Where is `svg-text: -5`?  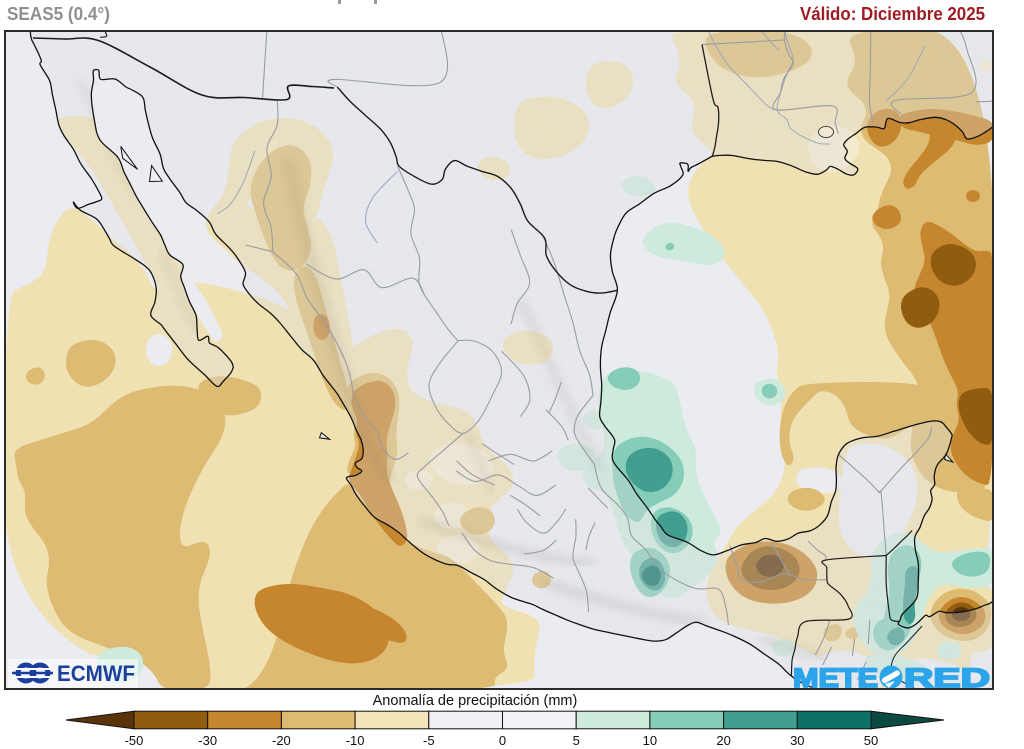
svg-text: -5 is located at coordinates (429, 740).